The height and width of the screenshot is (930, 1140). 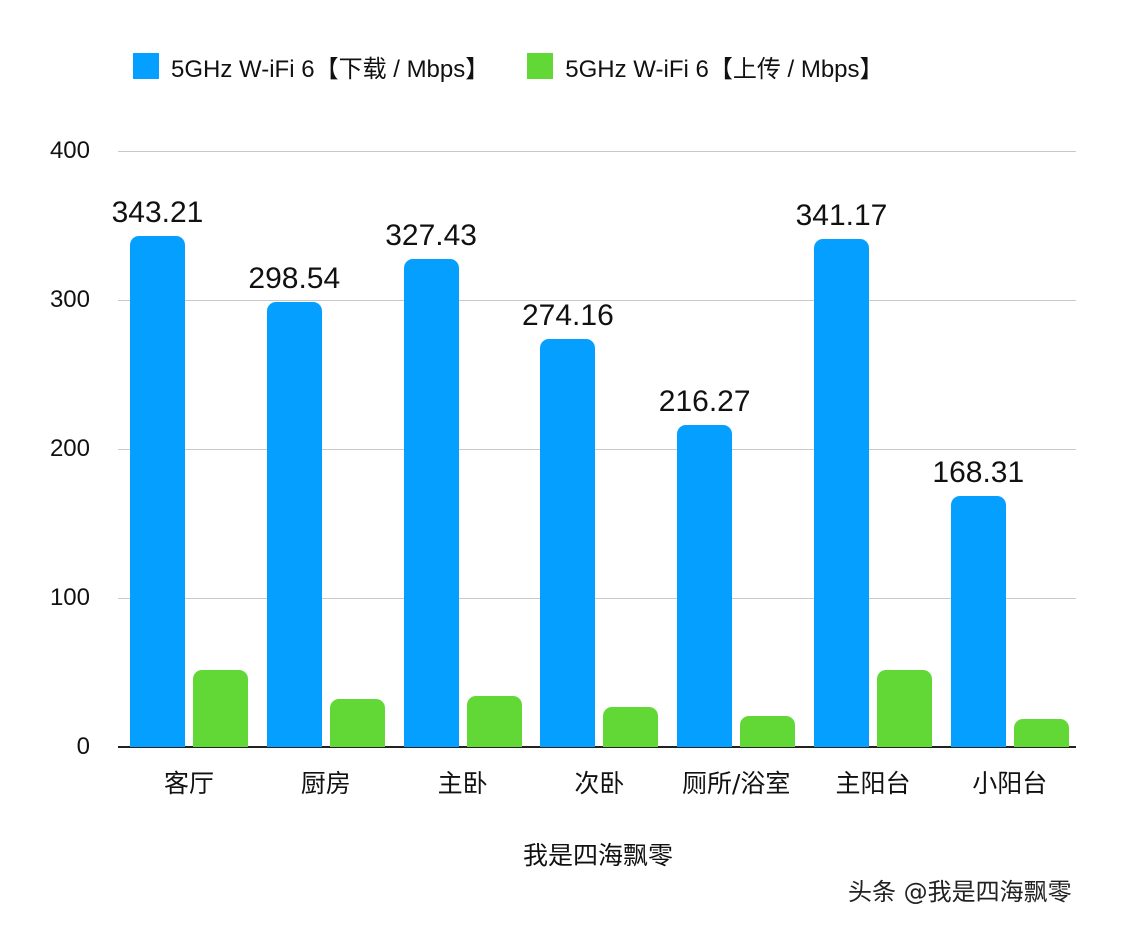 What do you see at coordinates (960, 892) in the screenshot?
I see `watermark: 头条 @我是四海飘零` at bounding box center [960, 892].